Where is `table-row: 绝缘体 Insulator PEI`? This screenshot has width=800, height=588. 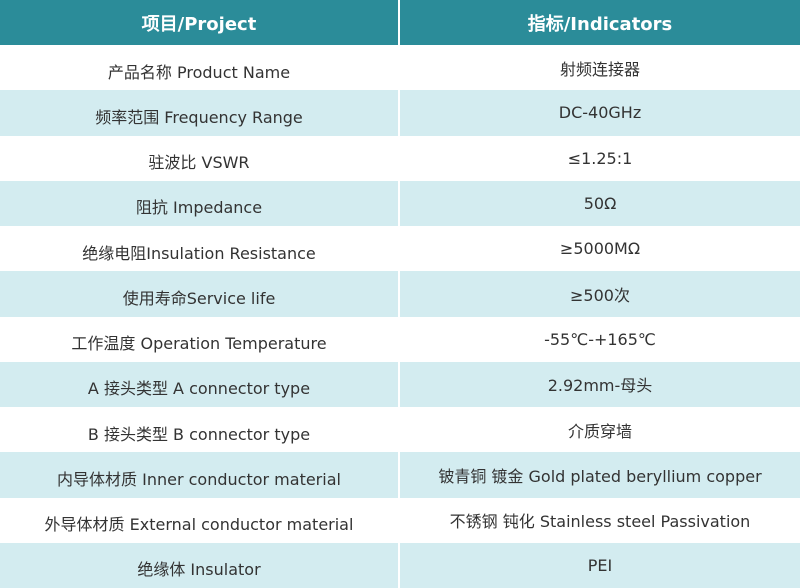
table-row: 绝缘体 Insulator PEI is located at coordinates (400, 565).